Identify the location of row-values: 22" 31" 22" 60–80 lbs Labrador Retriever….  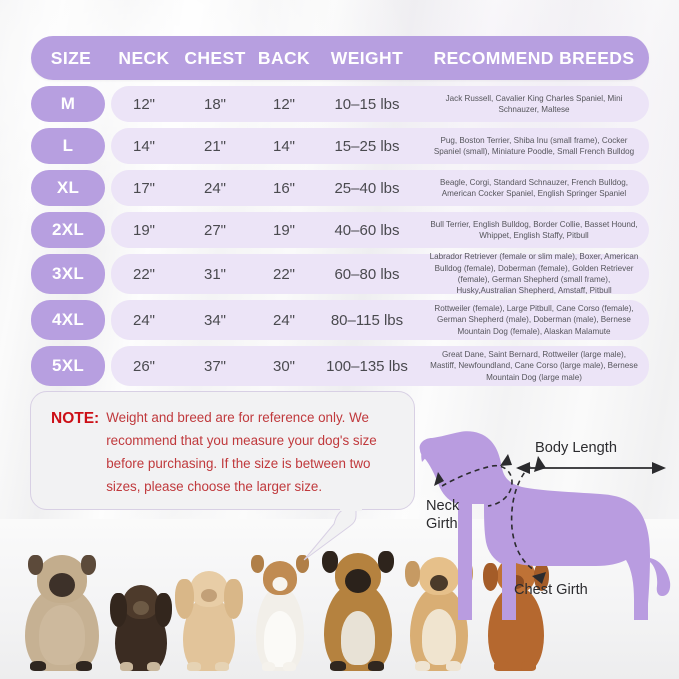
(380, 274).